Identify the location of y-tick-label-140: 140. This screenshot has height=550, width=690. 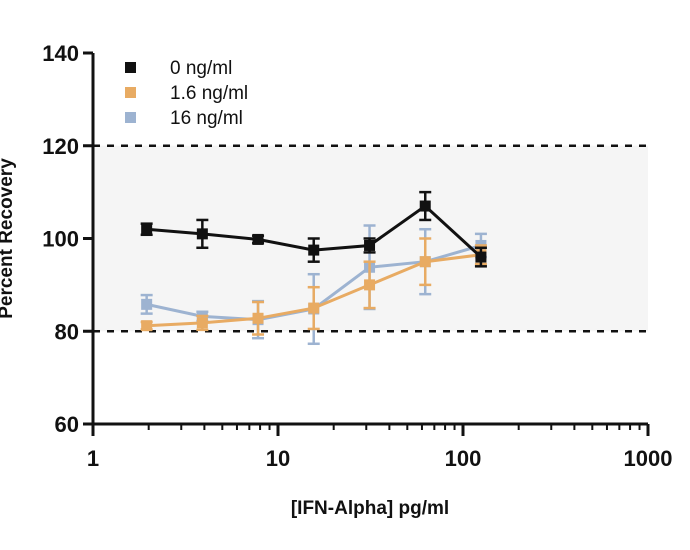
(60, 53).